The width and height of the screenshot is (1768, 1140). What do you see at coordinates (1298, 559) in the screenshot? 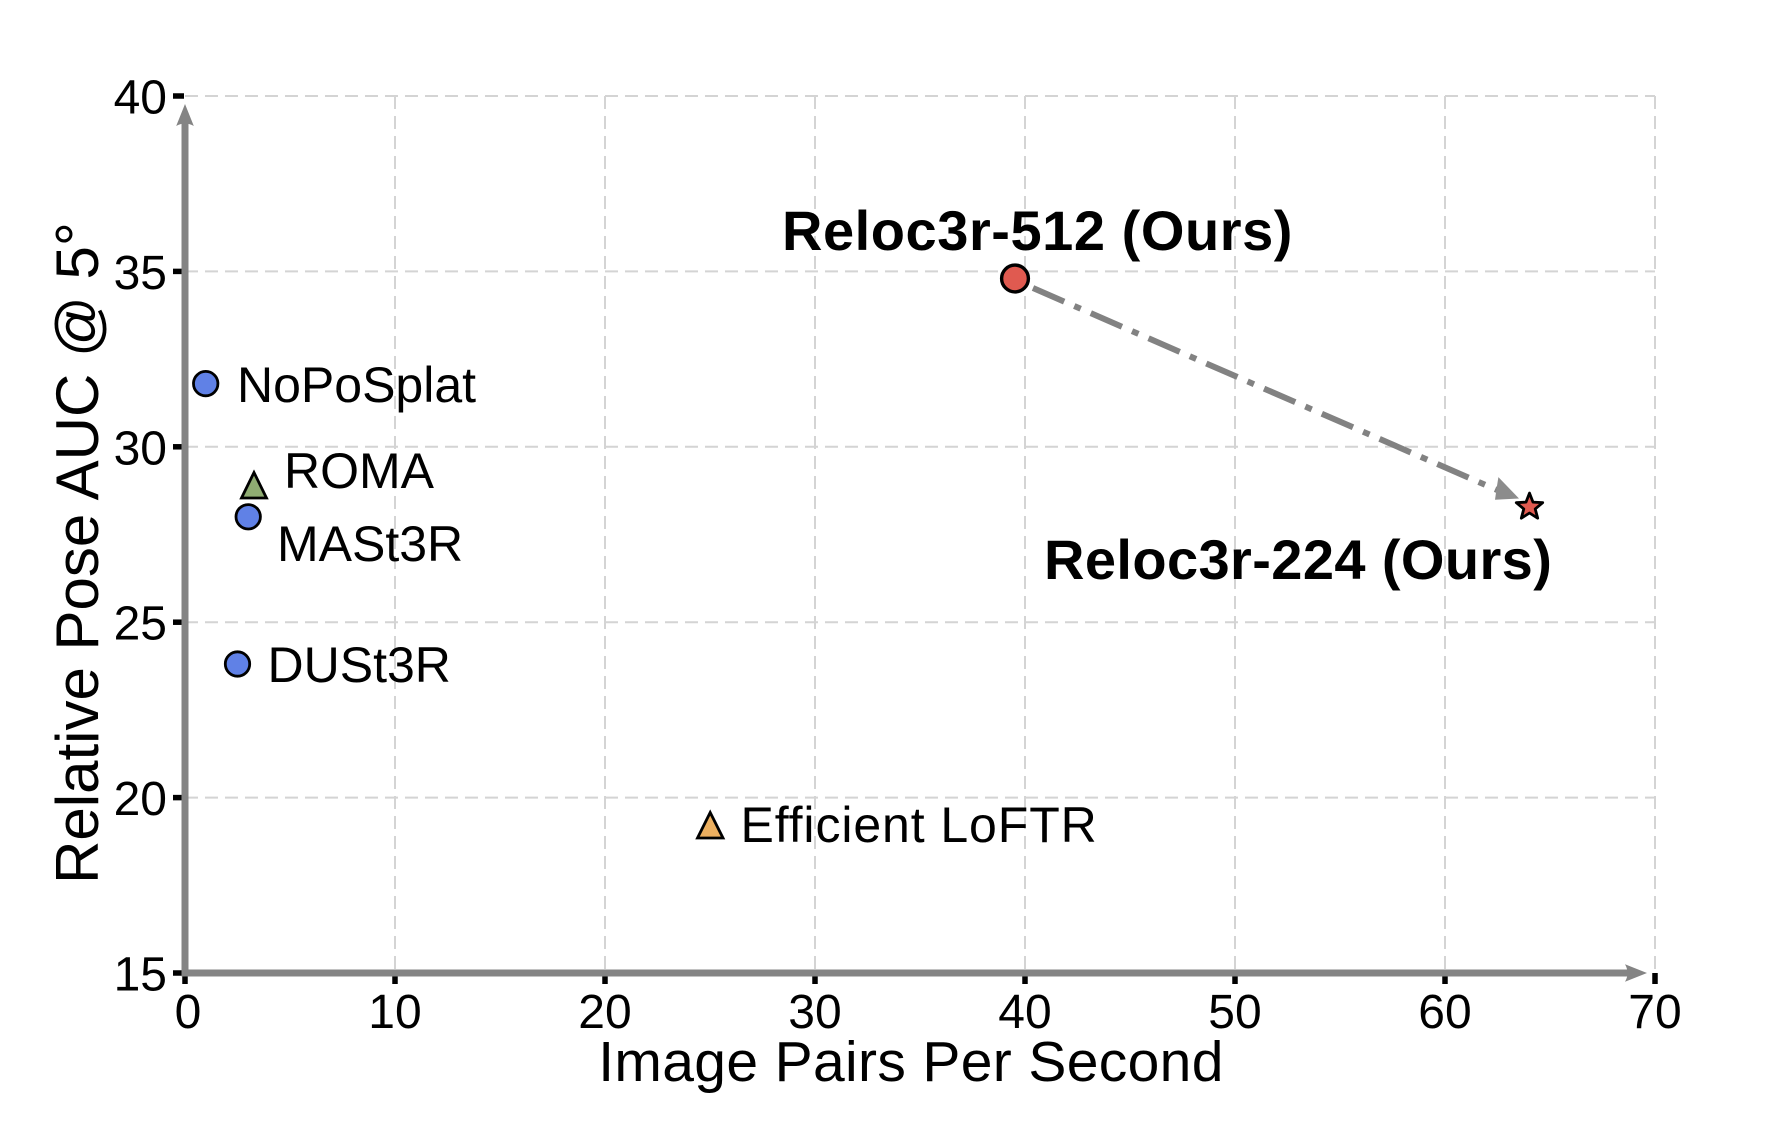
I see `svg-text: Reloc3r-224 (Ours)` at bounding box center [1298, 559].